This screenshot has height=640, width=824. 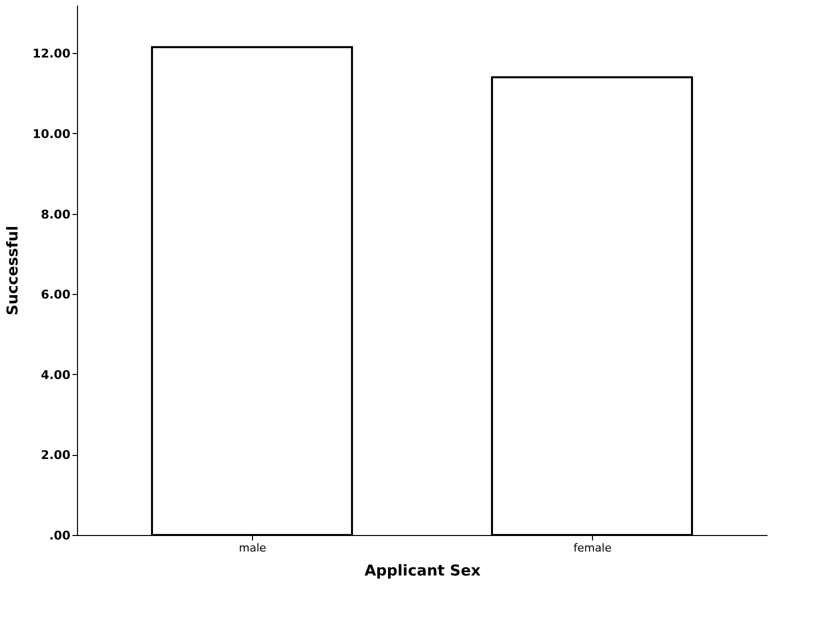 I want to click on y-tick-label: 10.00, so click(x=51, y=133).